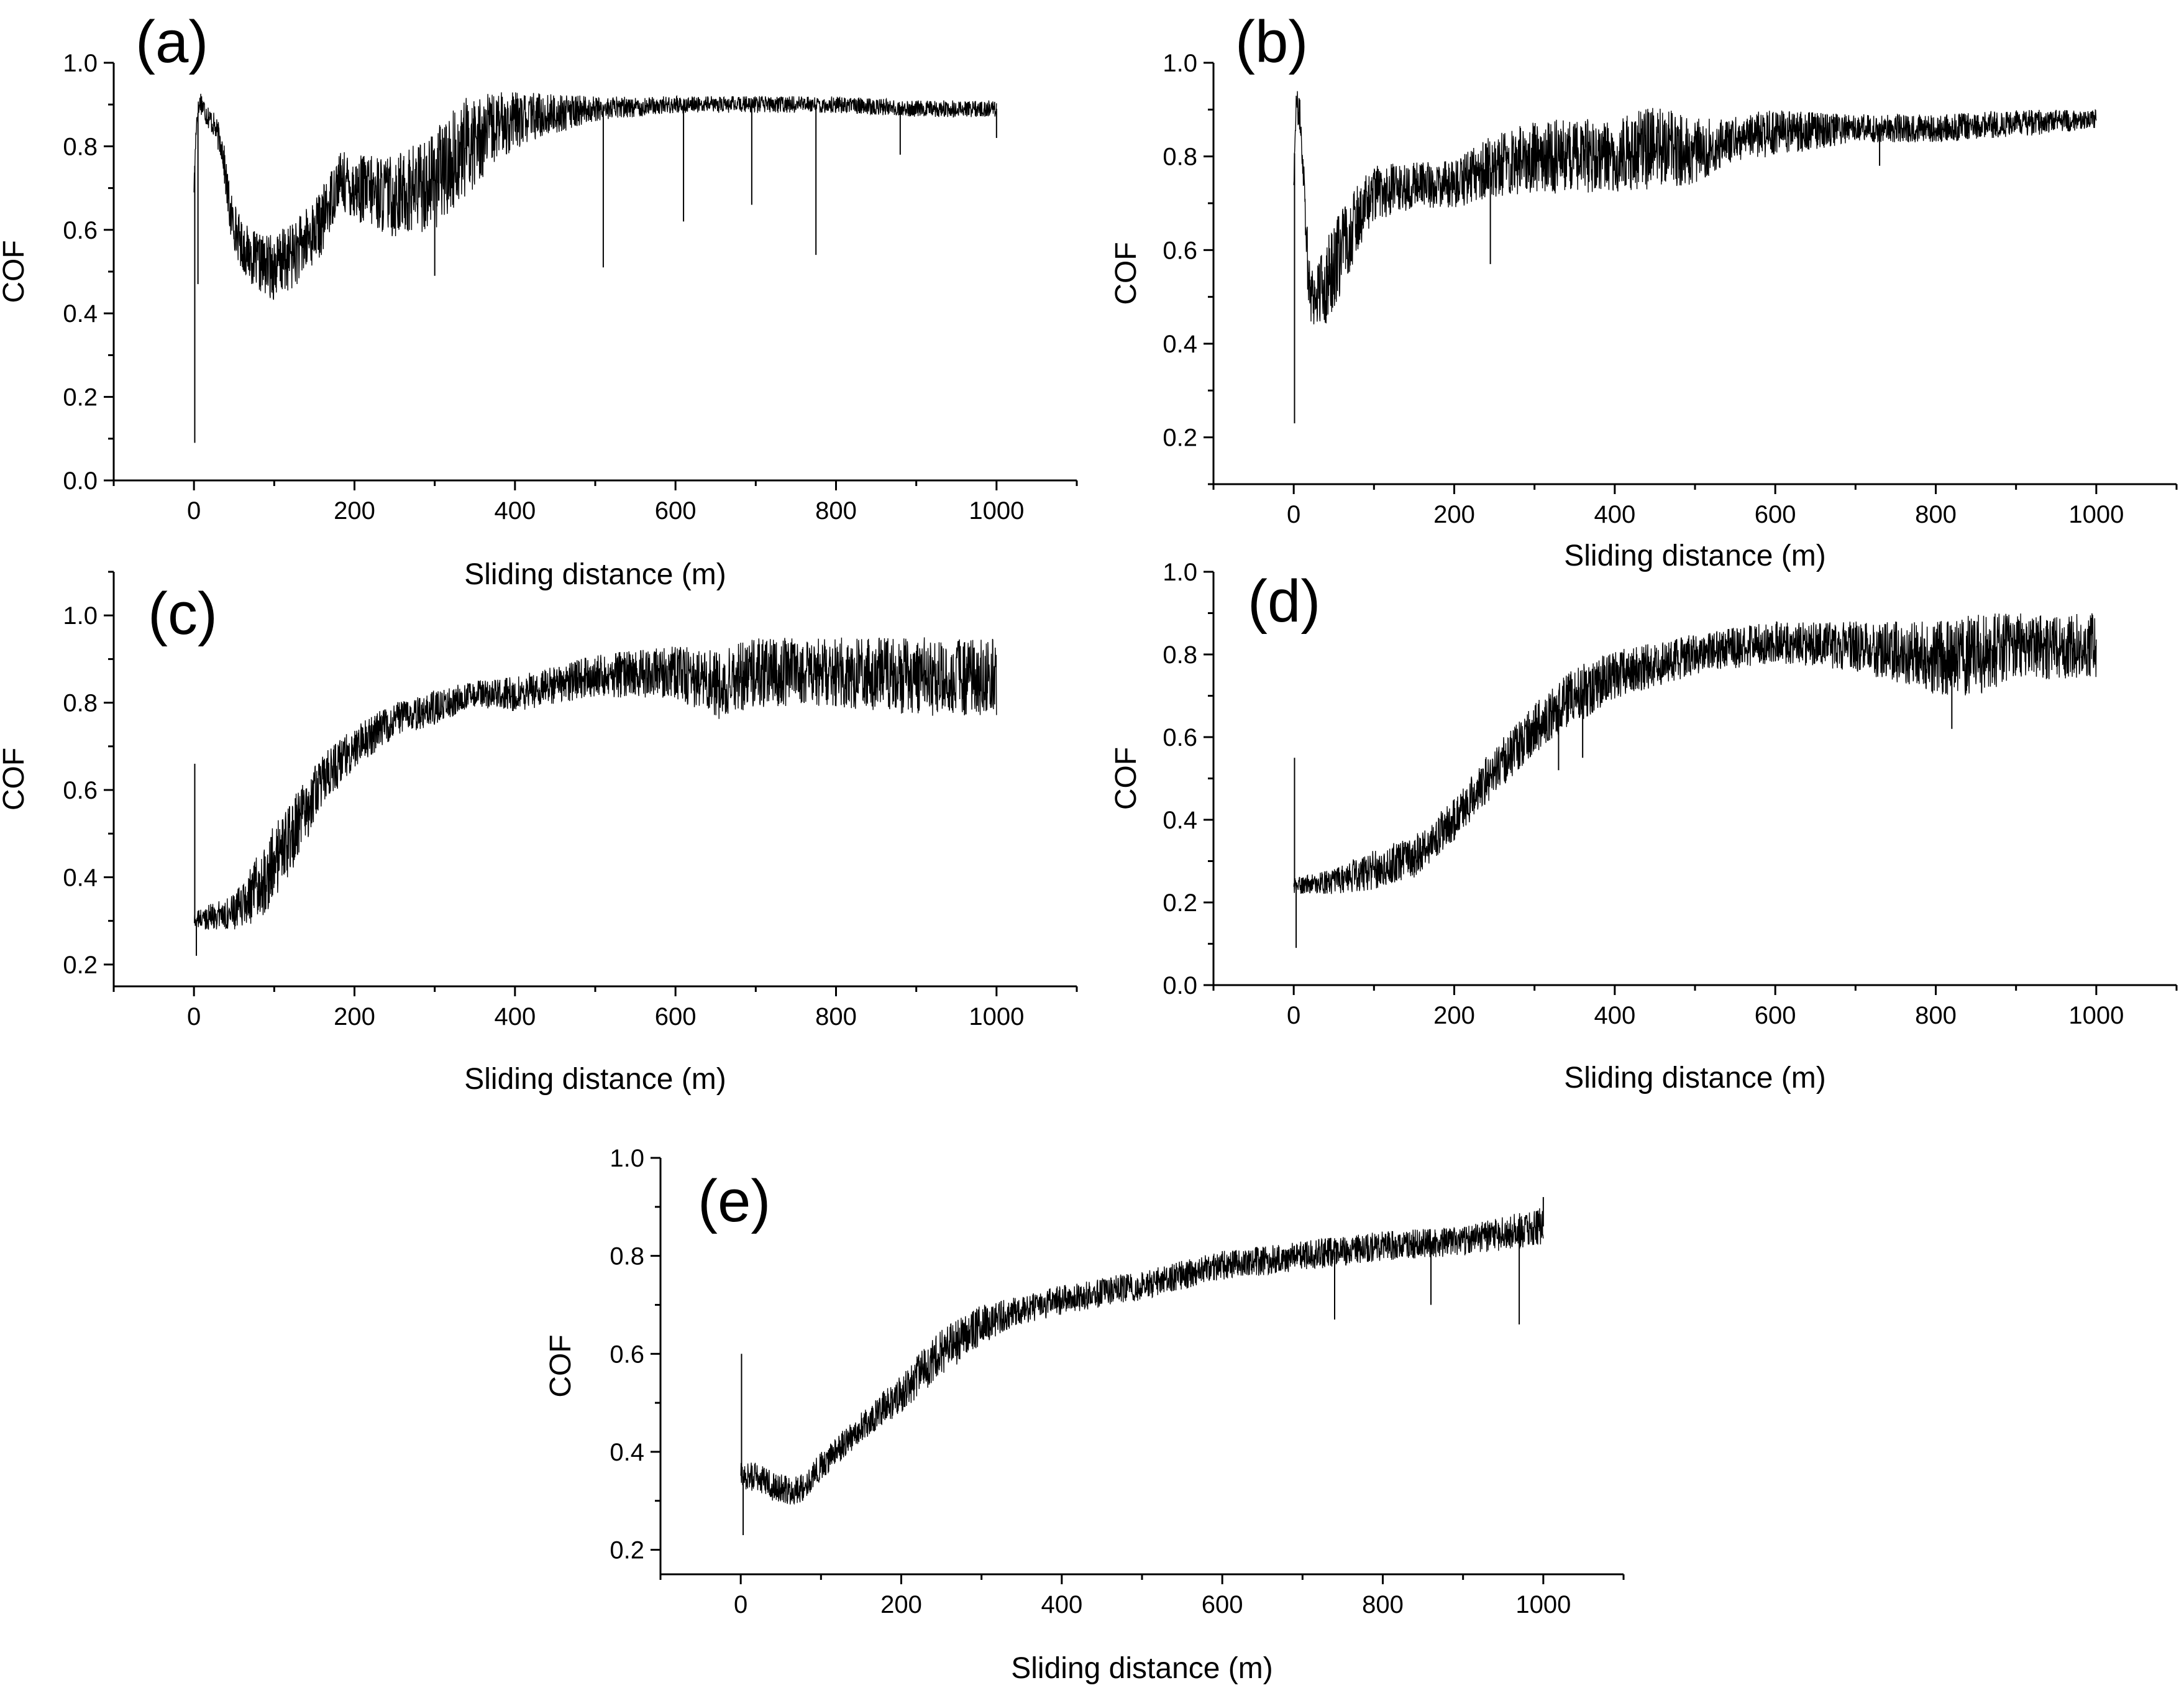  What do you see at coordinates (1284, 601) in the screenshot?
I see `panel-label: (d)` at bounding box center [1284, 601].